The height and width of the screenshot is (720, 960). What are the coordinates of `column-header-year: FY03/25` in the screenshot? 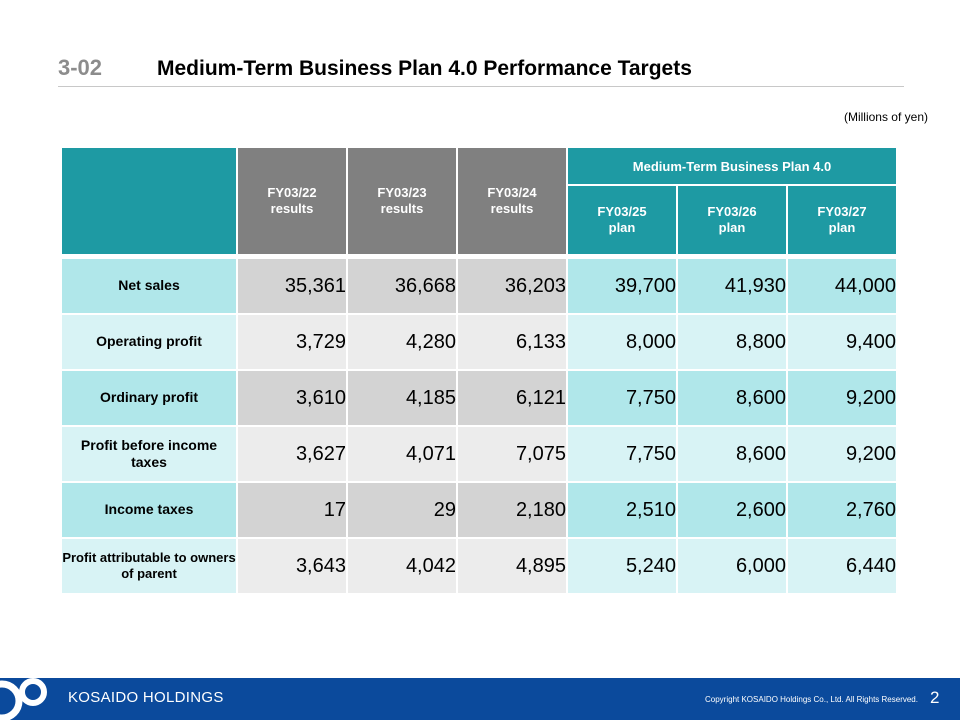 It's located at (622, 212).